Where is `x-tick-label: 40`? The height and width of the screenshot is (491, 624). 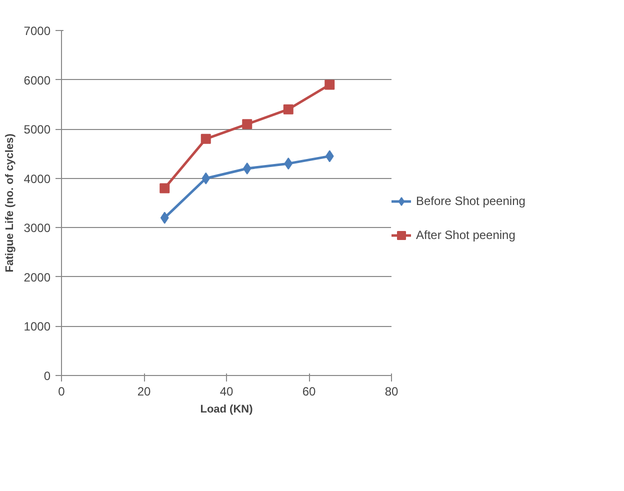 x-tick-label: 40 is located at coordinates (227, 391).